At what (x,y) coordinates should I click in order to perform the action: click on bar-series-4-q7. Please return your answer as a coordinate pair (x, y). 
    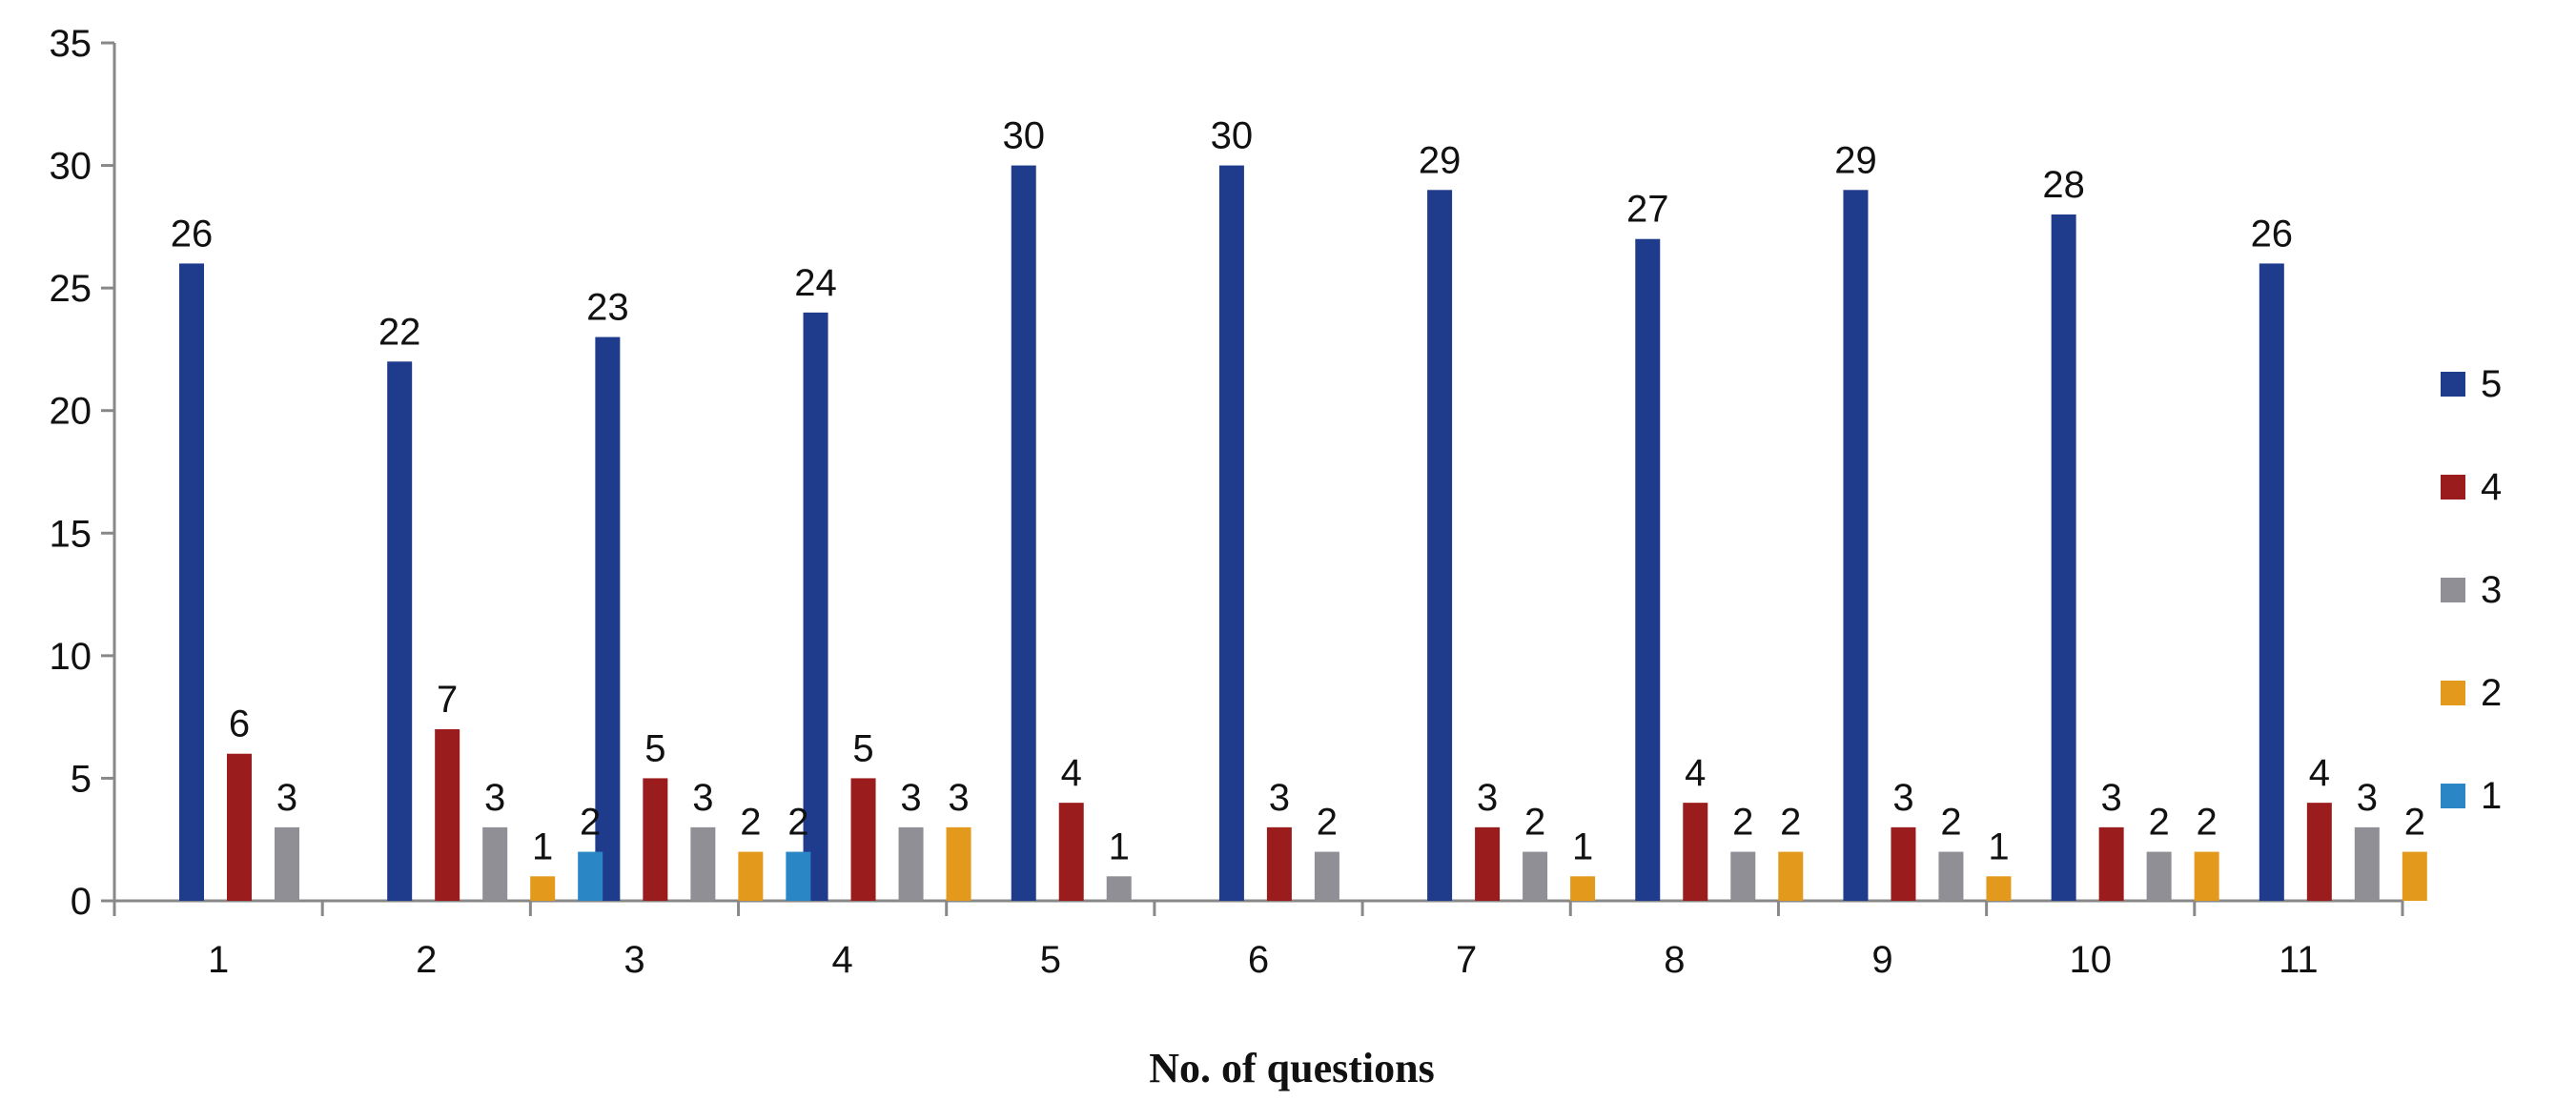
    Looking at the image, I should click on (1488, 864).